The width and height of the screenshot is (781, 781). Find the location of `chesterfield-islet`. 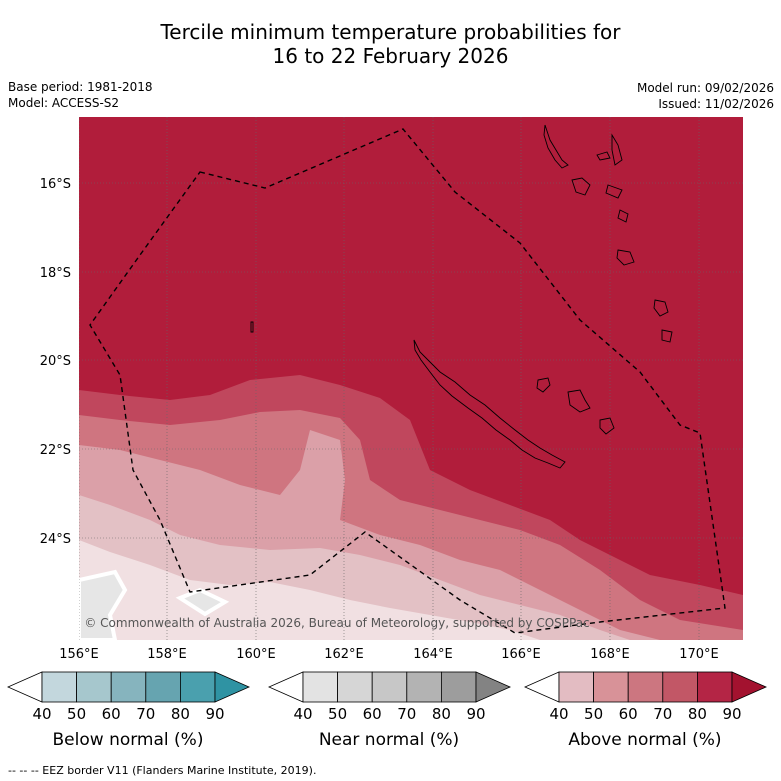

chesterfield-islet is located at coordinates (252, 327).